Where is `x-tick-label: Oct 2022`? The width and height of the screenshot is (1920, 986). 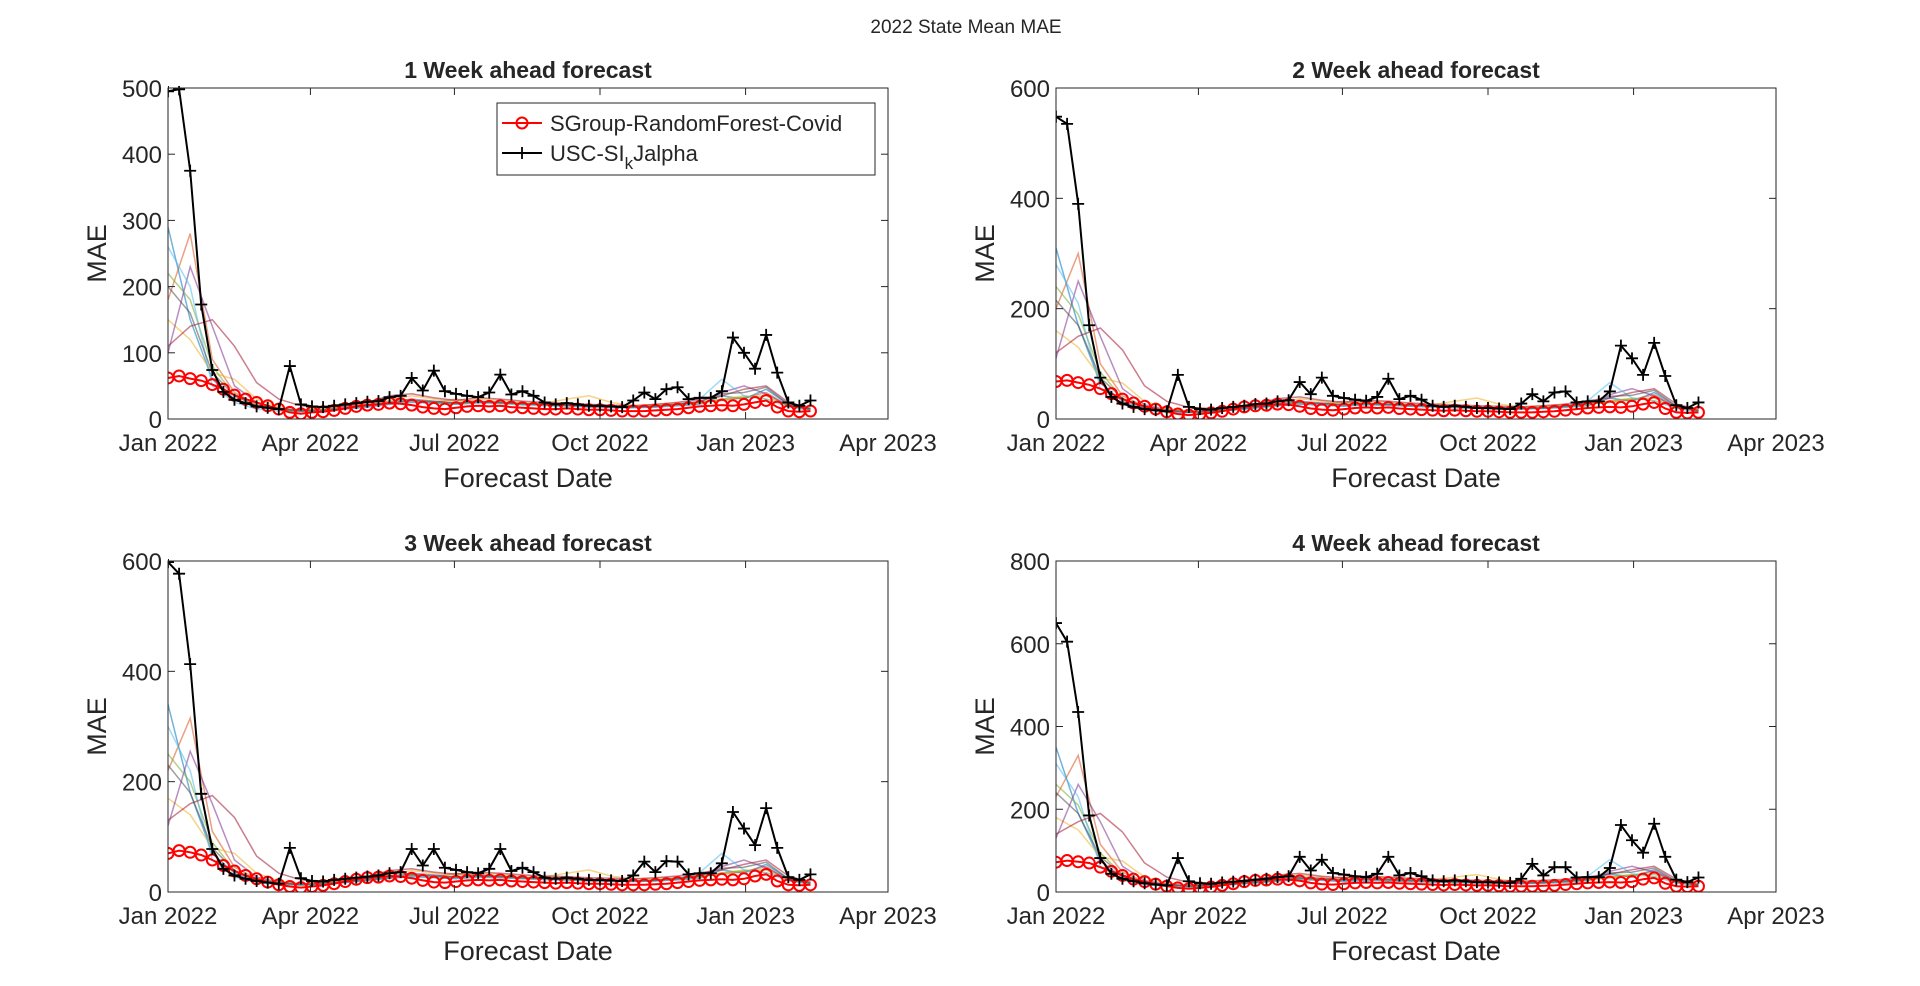
x-tick-label: Oct 2022 is located at coordinates (599, 443).